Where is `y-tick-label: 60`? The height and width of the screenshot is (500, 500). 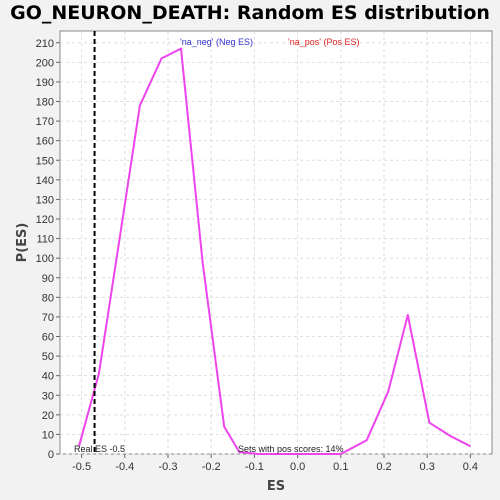 y-tick-label: 60 is located at coordinates (48, 338).